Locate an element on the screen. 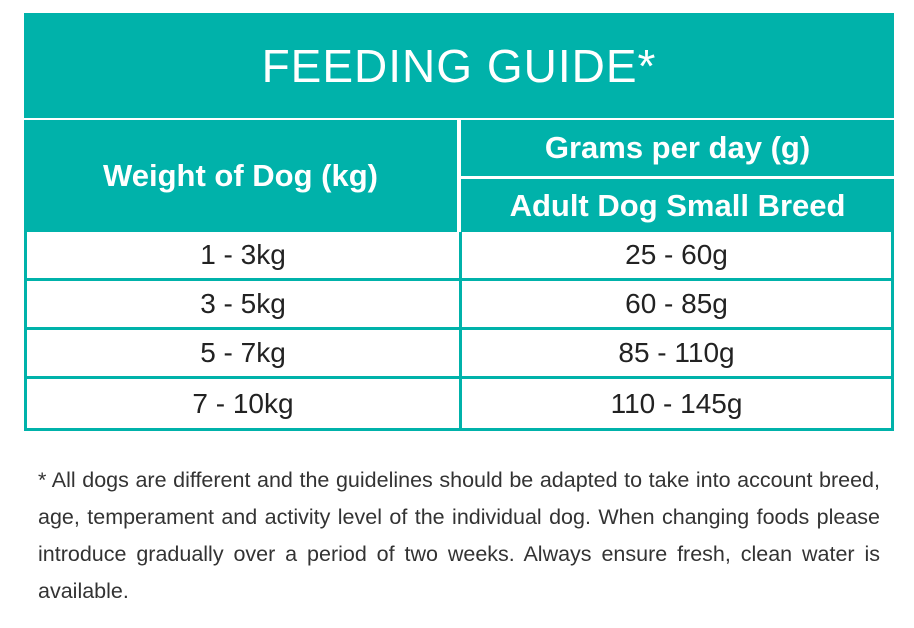  header-weight: Weight of Dog (kg) is located at coordinates (240, 176).